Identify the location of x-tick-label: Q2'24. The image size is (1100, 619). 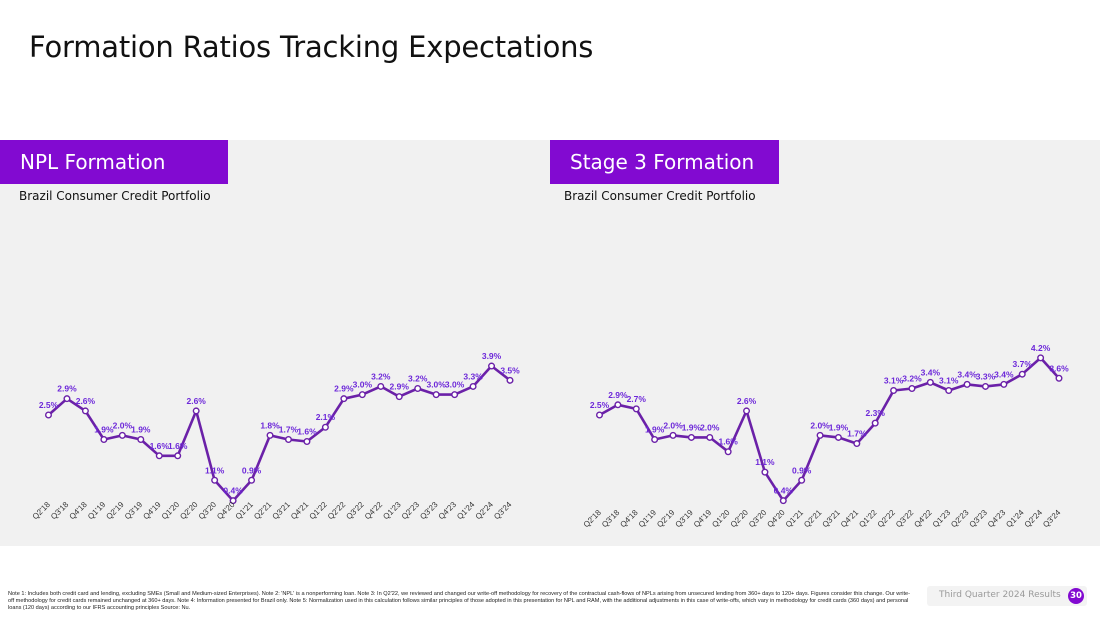
(485, 511).